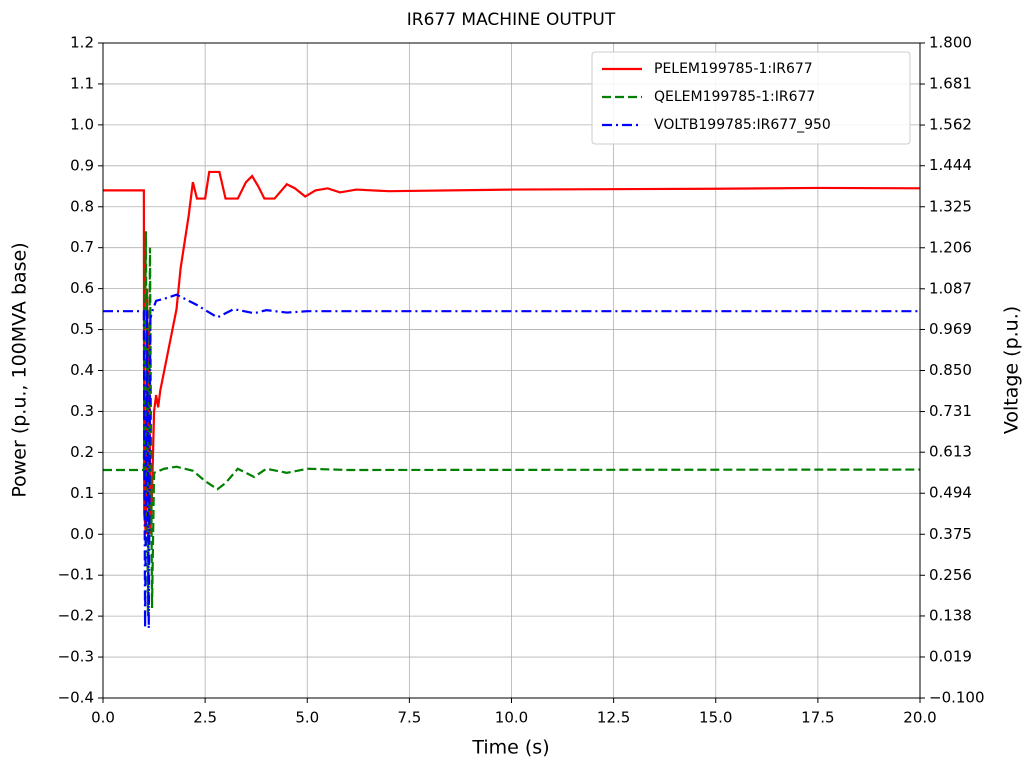  What do you see at coordinates (734, 97) in the screenshot?
I see `legend-label: QELEM199785-1:IR677` at bounding box center [734, 97].